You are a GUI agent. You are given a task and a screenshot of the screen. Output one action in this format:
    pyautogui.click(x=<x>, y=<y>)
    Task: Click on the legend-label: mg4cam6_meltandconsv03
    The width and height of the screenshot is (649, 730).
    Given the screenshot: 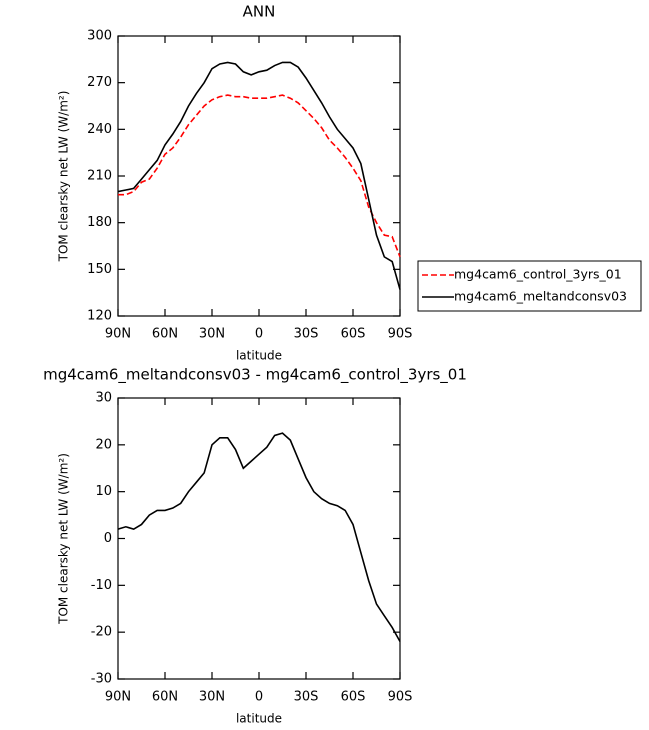 What is the action you would take?
    pyautogui.click(x=540, y=296)
    